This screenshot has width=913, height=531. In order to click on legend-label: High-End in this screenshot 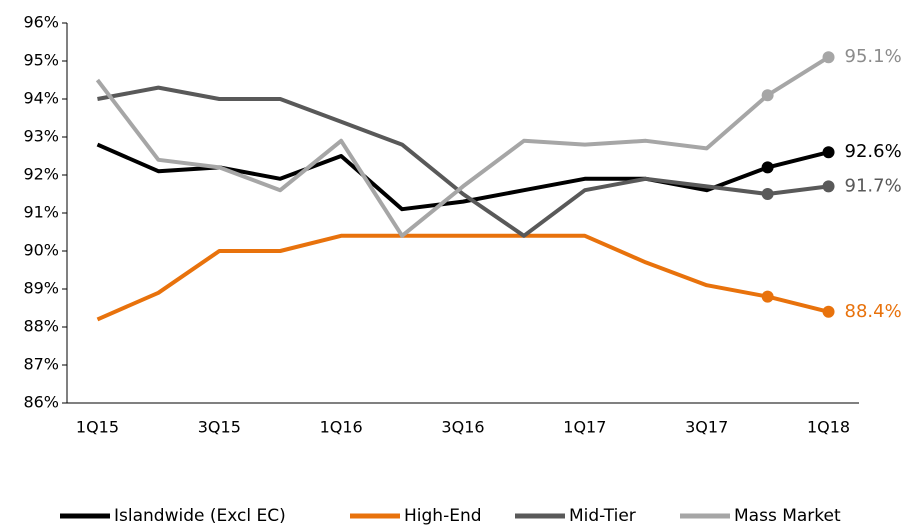, I will do `click(443, 516)`.